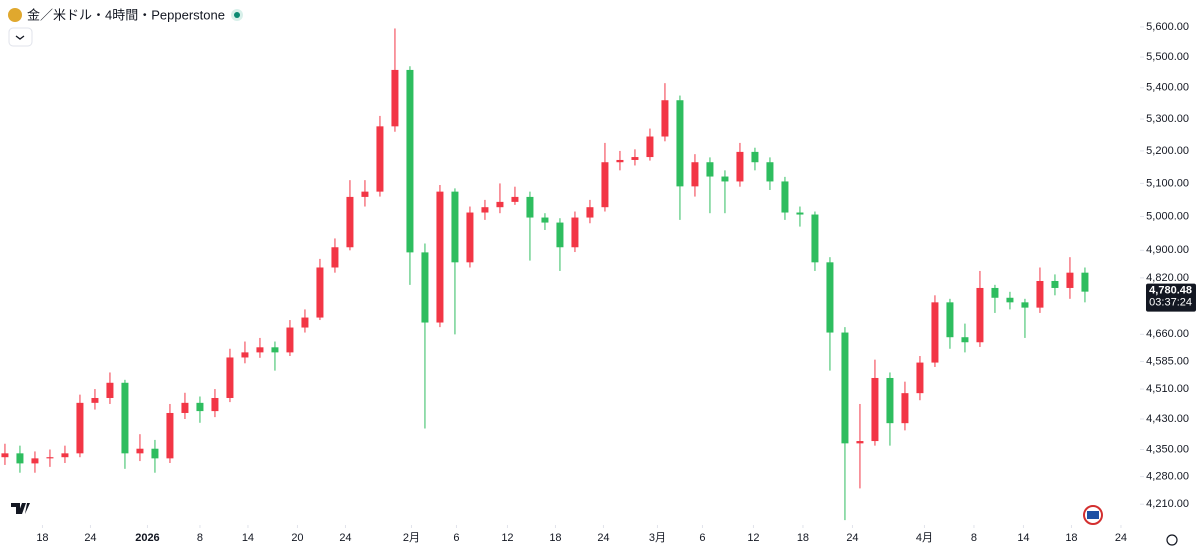  I want to click on y-tick-label: 4,210.00, so click(1167, 504).